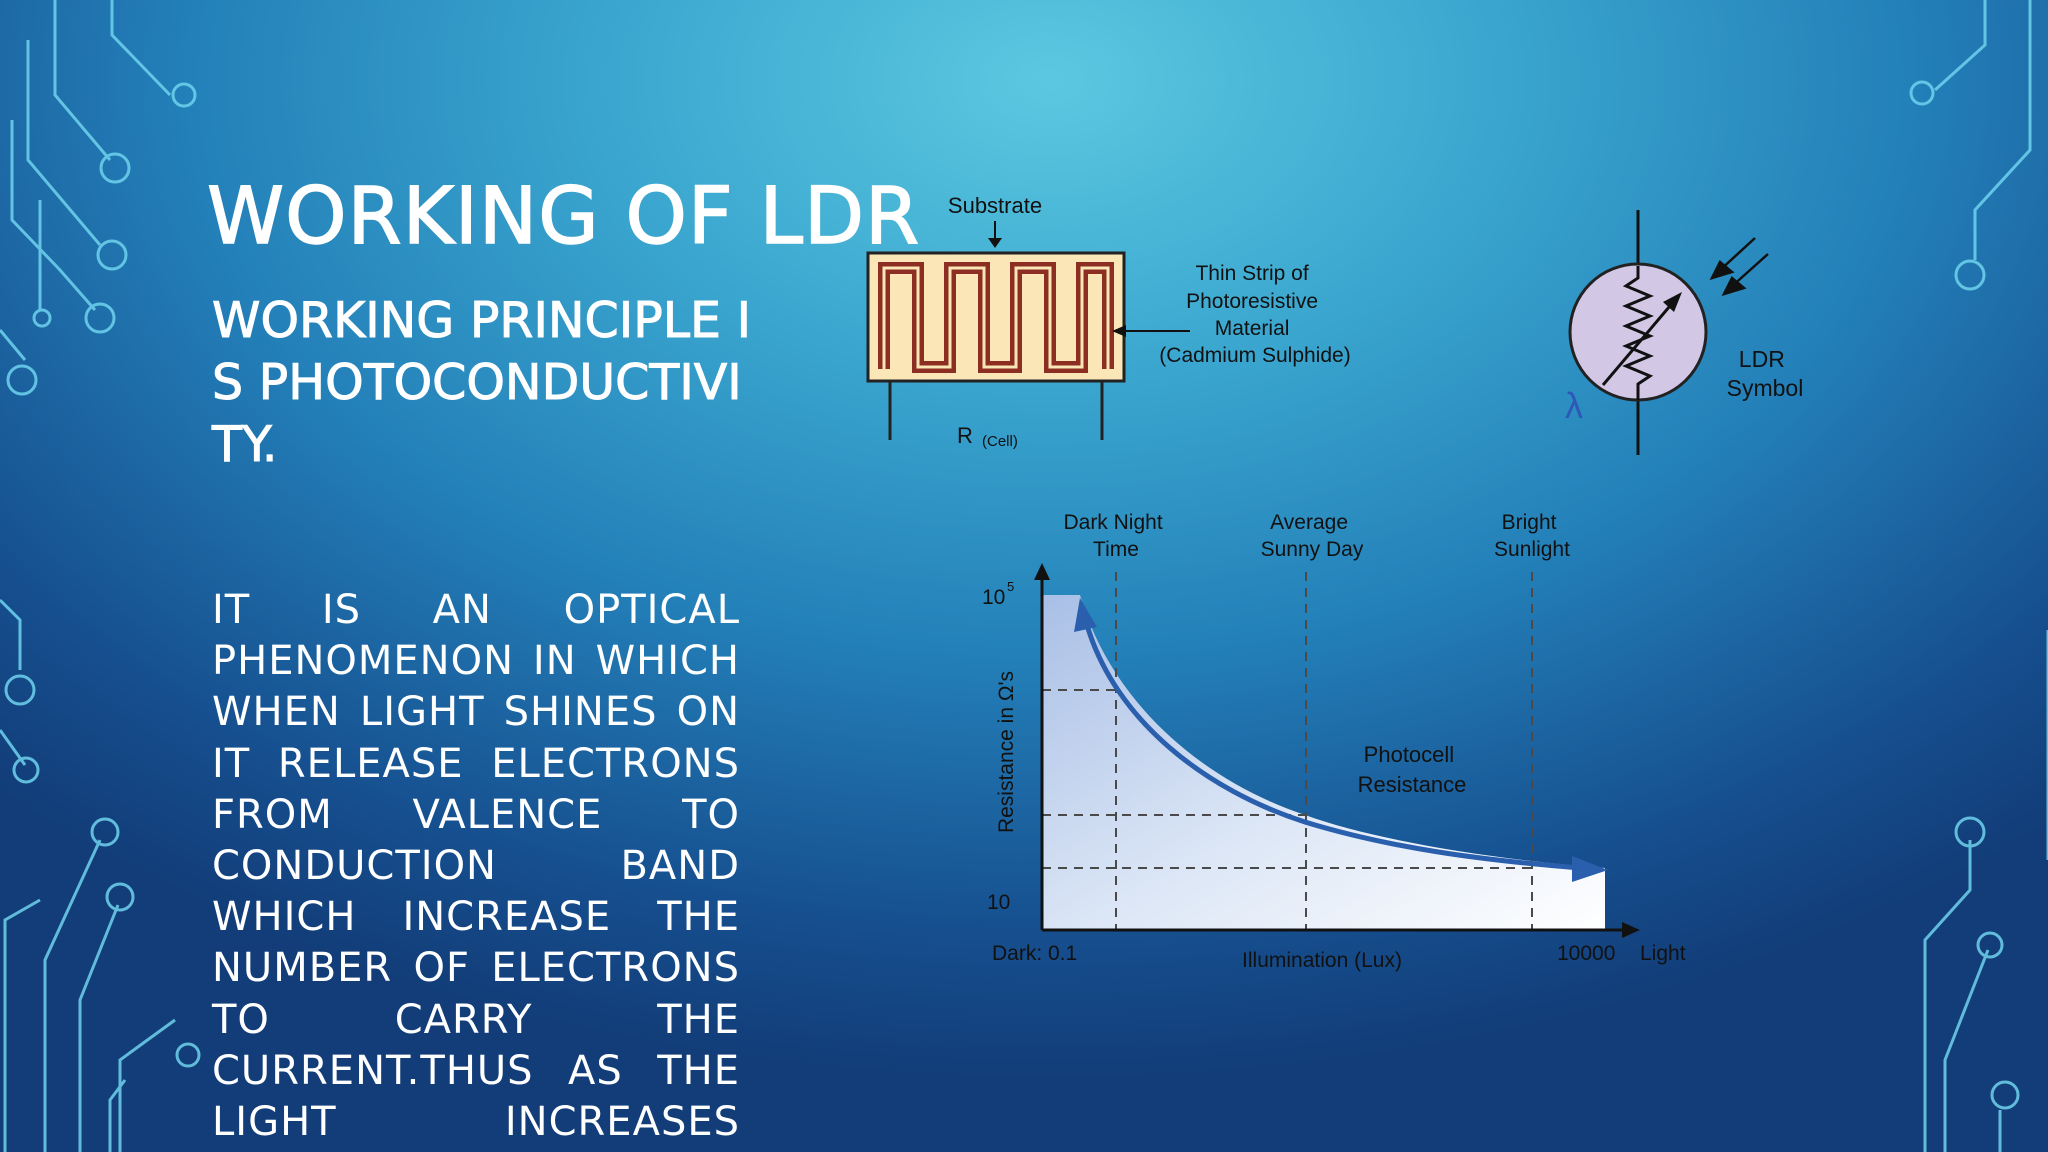  What do you see at coordinates (1115, 536) in the screenshot?
I see `region-label-dark: Dark Night Time` at bounding box center [1115, 536].